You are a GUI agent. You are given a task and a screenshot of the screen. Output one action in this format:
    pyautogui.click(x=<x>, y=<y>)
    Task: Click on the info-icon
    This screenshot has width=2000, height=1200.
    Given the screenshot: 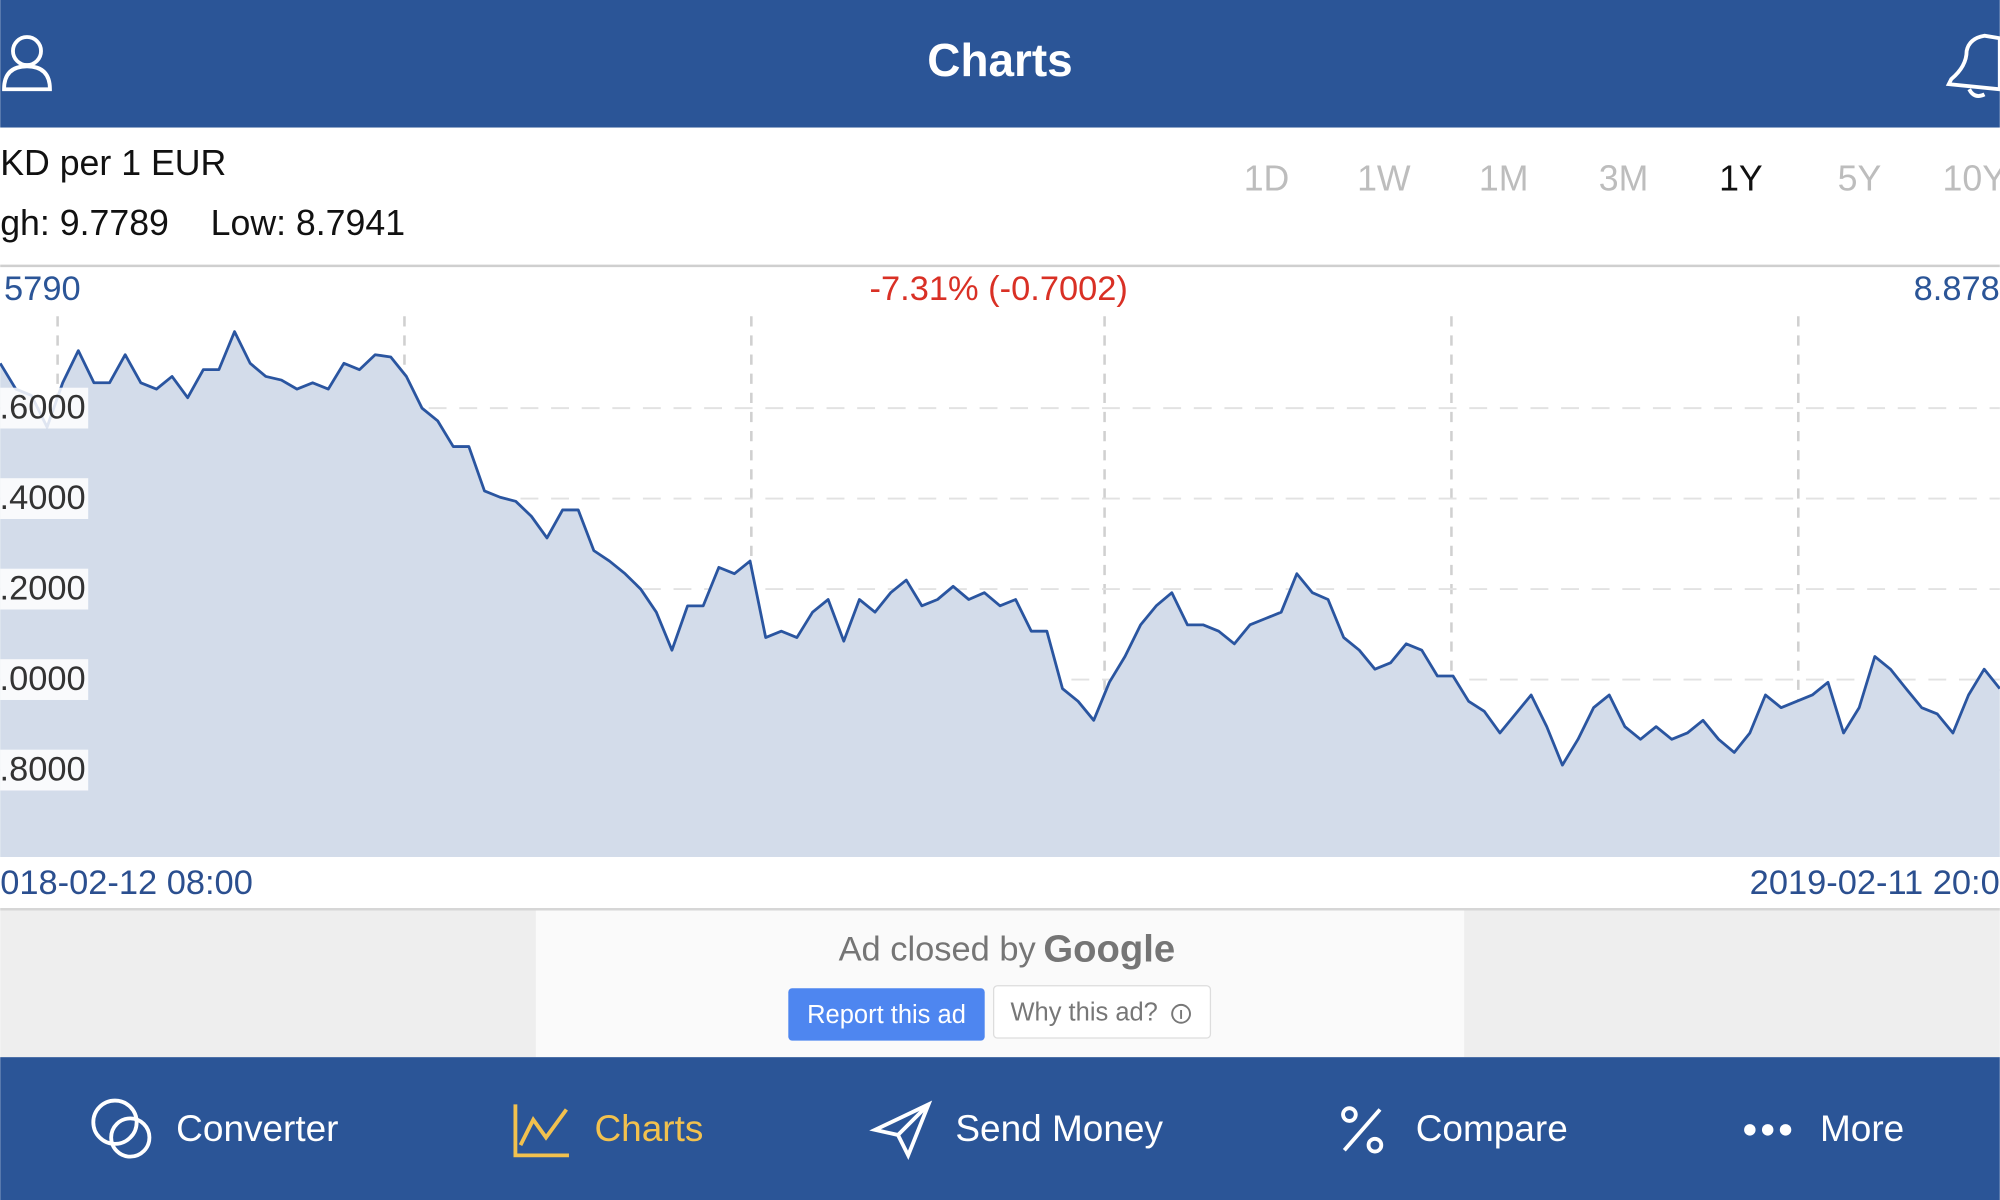 What is the action you would take?
    pyautogui.click(x=1181, y=1013)
    